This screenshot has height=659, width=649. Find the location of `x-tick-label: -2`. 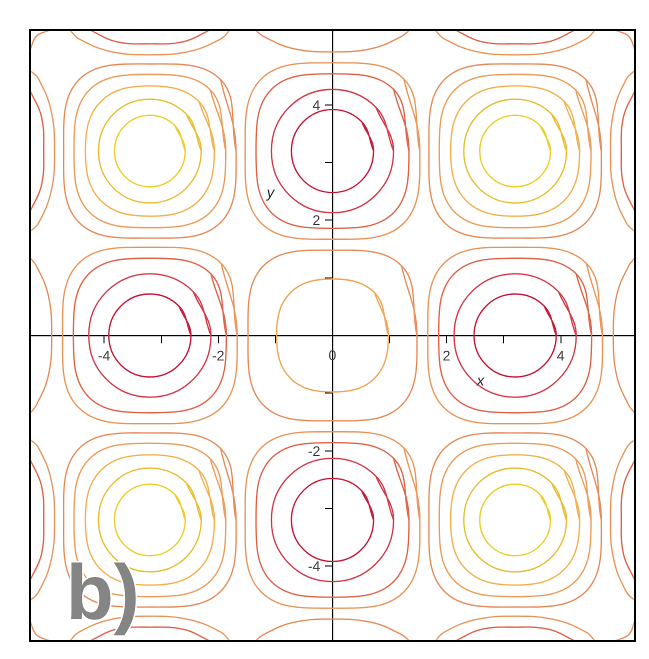

x-tick-label: -2 is located at coordinates (218, 356).